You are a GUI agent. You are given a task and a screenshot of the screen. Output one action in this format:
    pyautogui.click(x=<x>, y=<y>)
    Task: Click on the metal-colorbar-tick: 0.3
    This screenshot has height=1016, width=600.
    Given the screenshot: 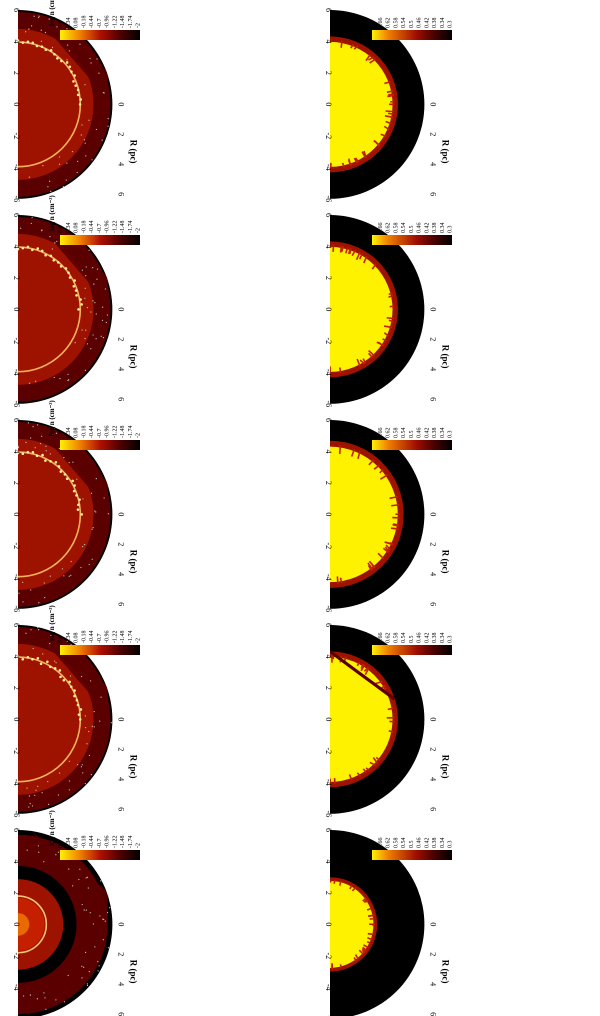 What is the action you would take?
    pyautogui.click(x=451, y=230)
    